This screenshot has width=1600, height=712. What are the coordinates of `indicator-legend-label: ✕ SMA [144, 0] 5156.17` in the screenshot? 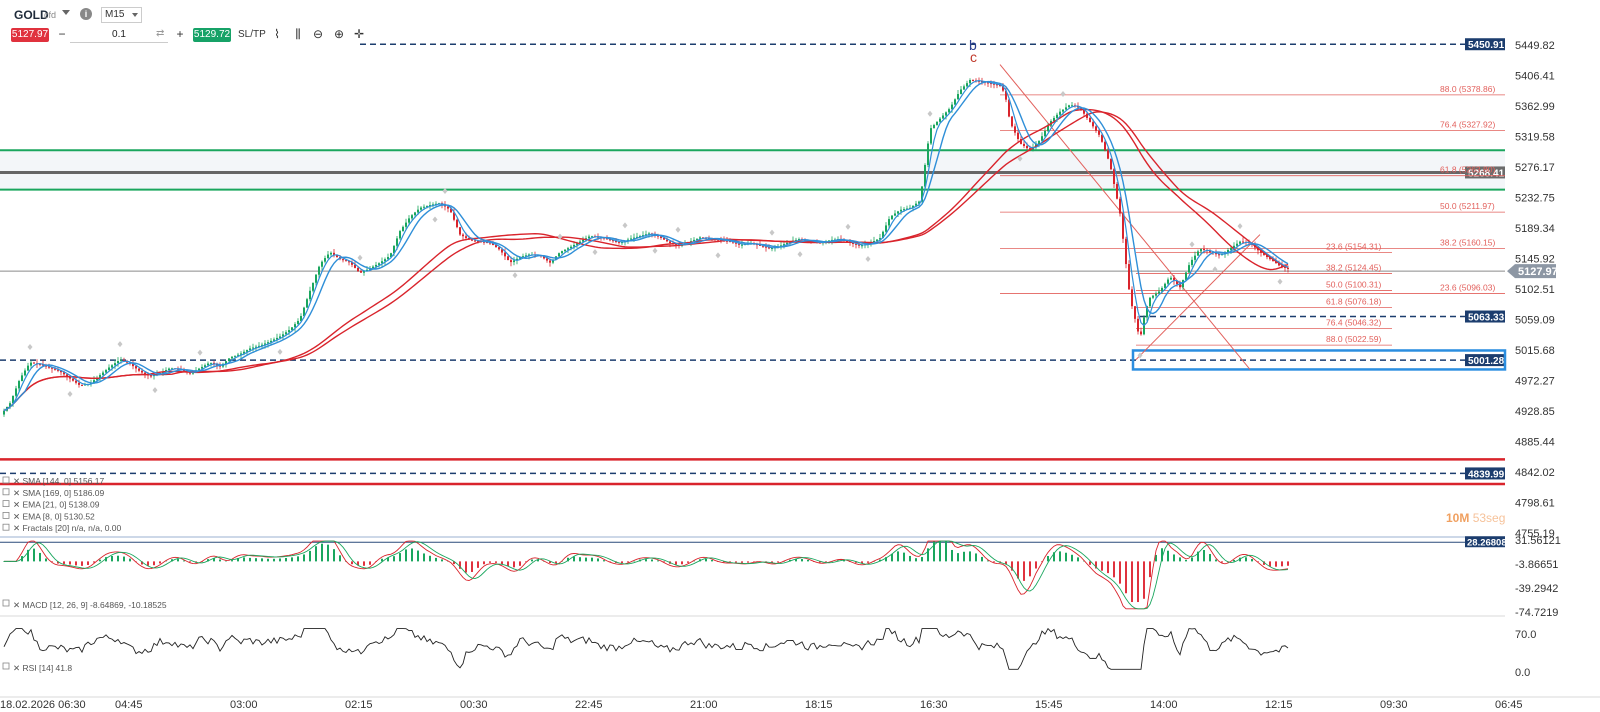 It's located at (59, 481).